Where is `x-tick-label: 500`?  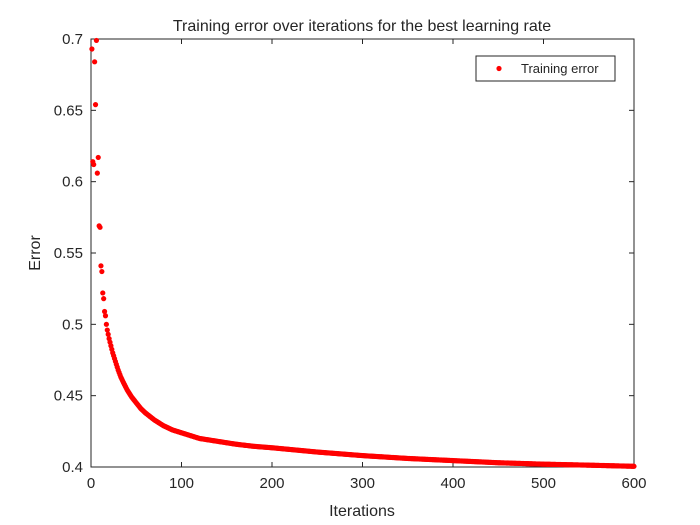
x-tick-label: 500 is located at coordinates (543, 483).